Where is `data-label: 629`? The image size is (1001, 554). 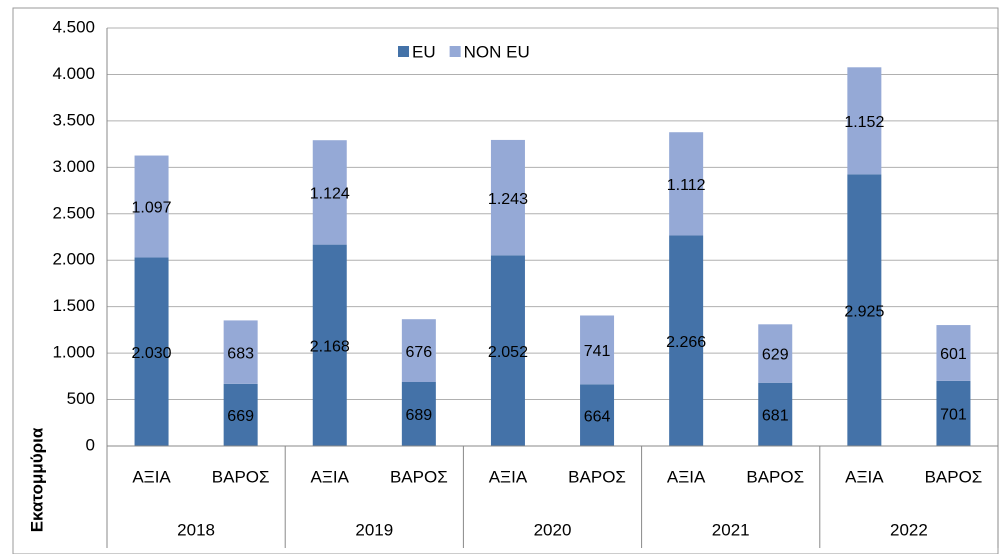
data-label: 629 is located at coordinates (775, 355).